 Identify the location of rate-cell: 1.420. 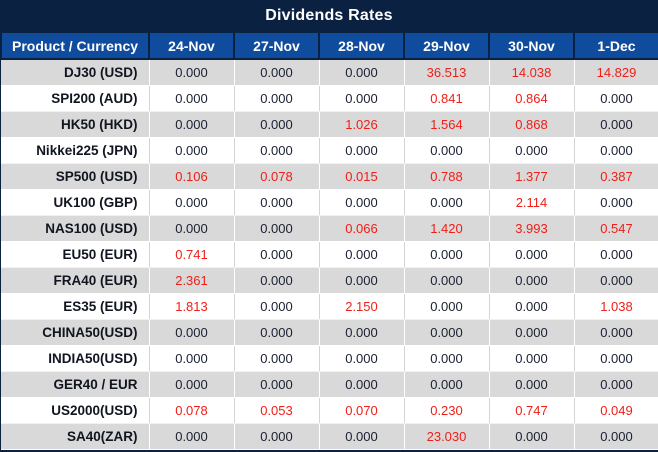
(447, 228).